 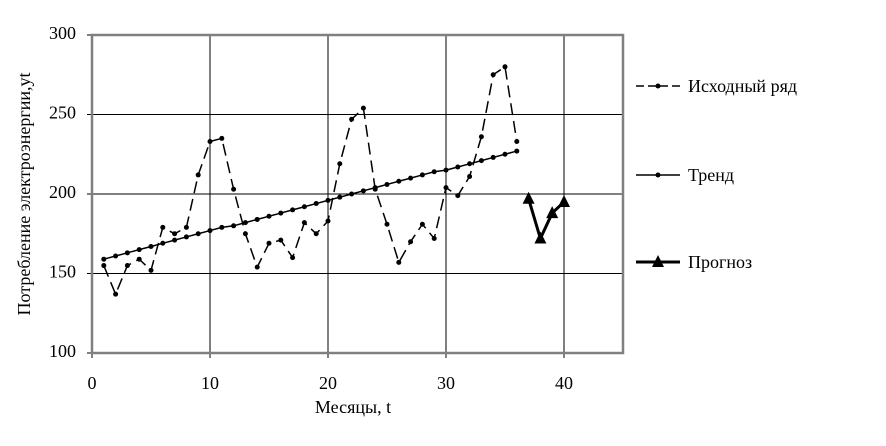 What do you see at coordinates (720, 262) in the screenshot?
I see `legend-label: Прогноз` at bounding box center [720, 262].